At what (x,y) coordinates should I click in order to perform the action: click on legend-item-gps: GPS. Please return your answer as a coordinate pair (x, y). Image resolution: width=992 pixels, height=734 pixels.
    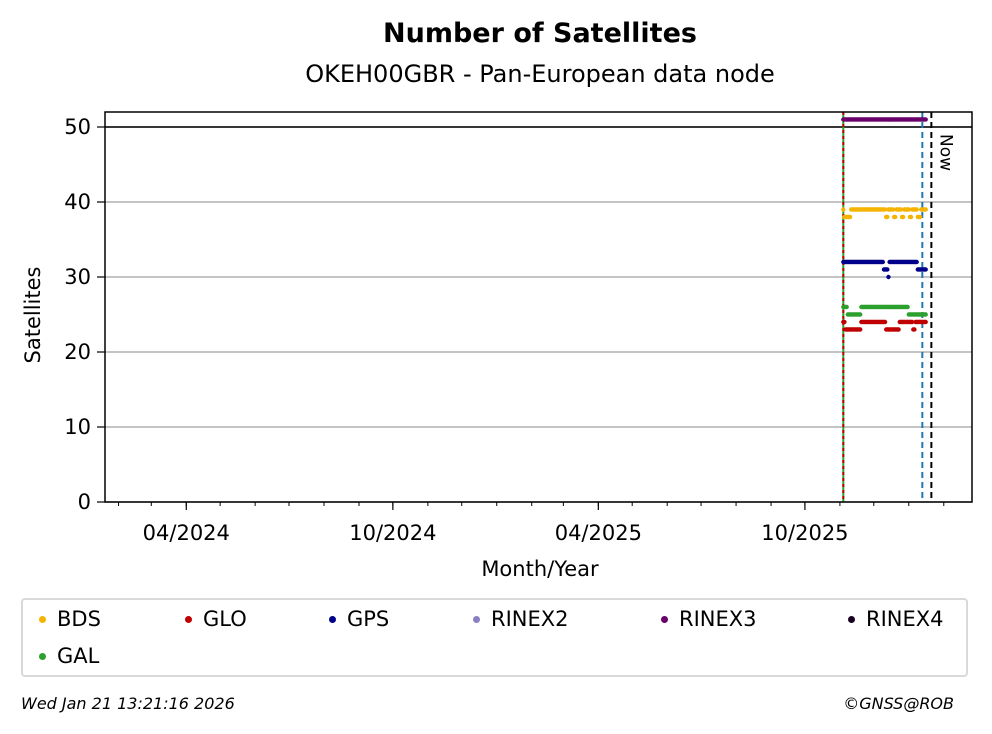
    Looking at the image, I should click on (359, 619).